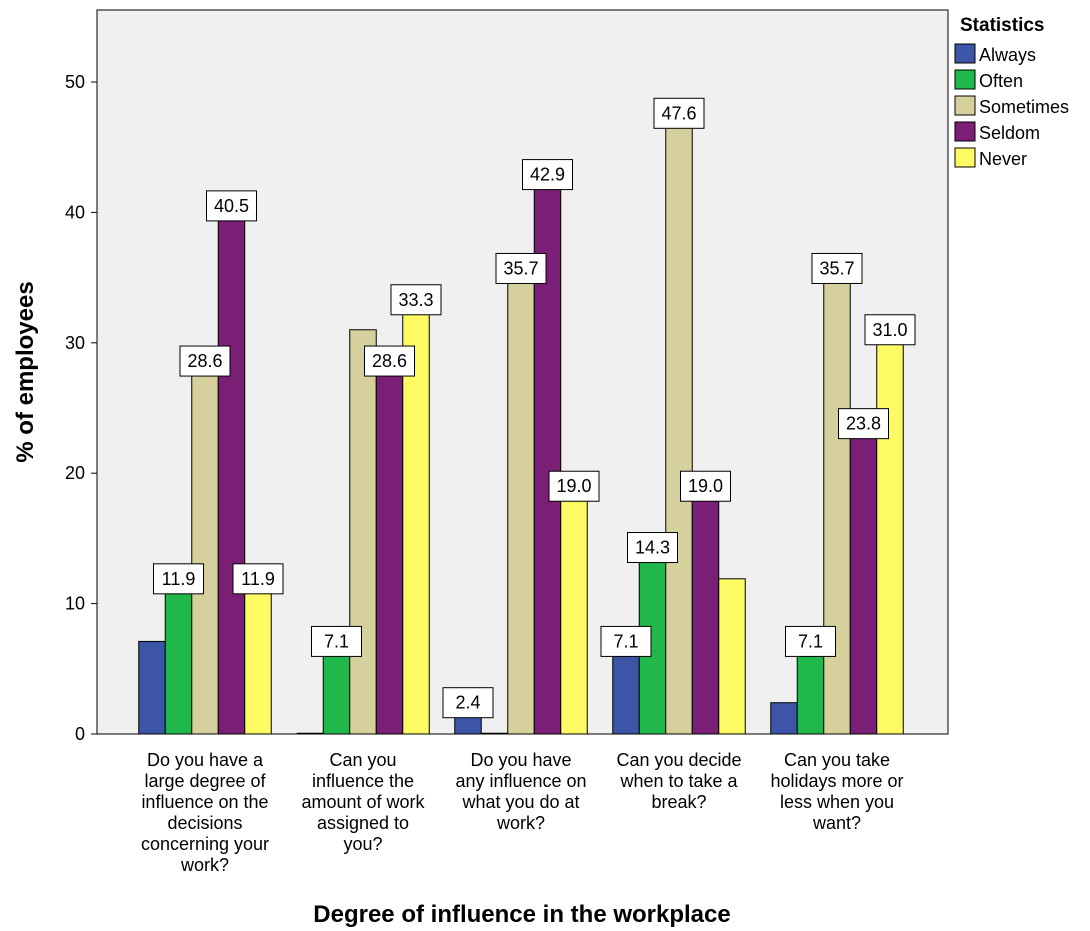 The width and height of the screenshot is (1090, 931). I want to click on legend-label-often: Often, so click(1001, 81).